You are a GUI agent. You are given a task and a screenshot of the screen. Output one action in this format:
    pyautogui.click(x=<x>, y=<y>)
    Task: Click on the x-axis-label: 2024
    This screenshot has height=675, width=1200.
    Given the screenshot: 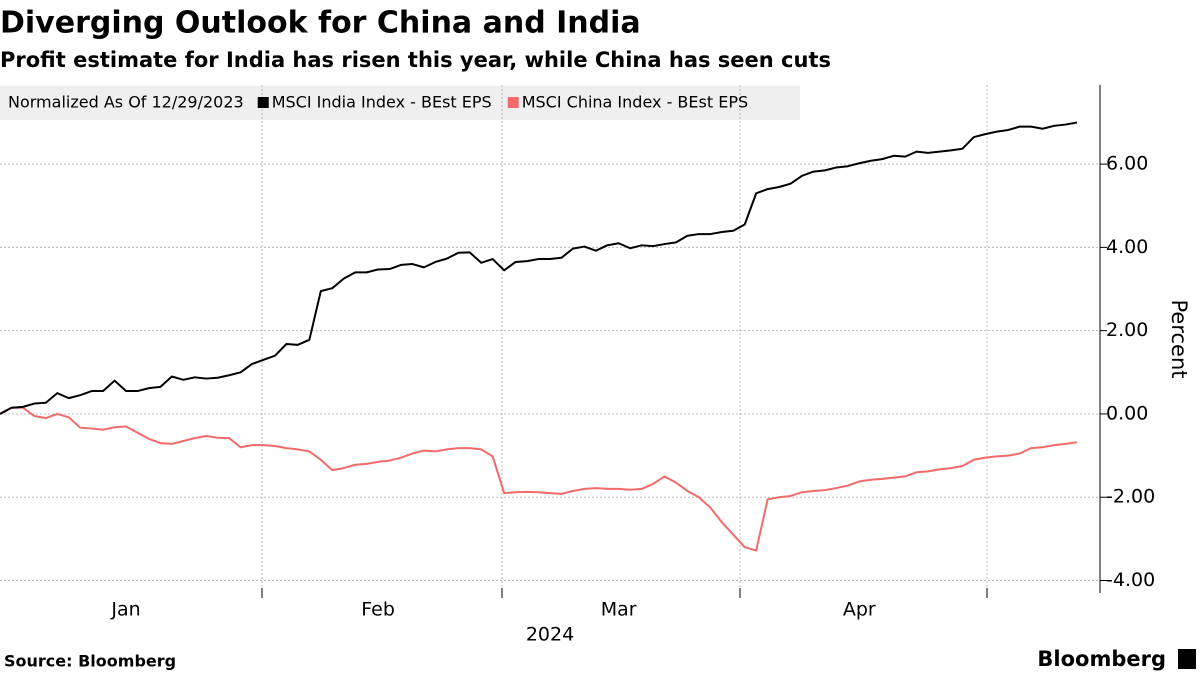 What is the action you would take?
    pyautogui.click(x=550, y=635)
    